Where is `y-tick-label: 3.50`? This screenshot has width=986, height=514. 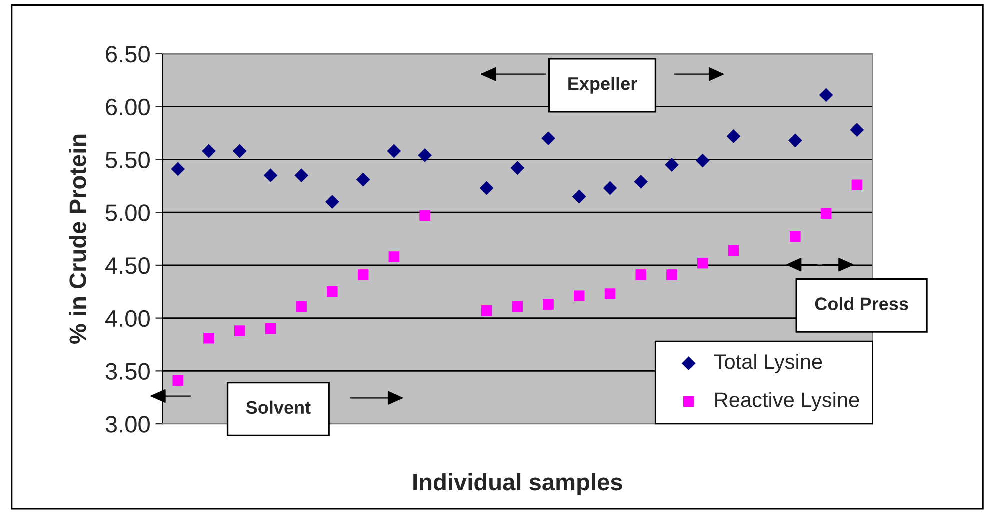
y-tick-label: 3.50 is located at coordinates (128, 371).